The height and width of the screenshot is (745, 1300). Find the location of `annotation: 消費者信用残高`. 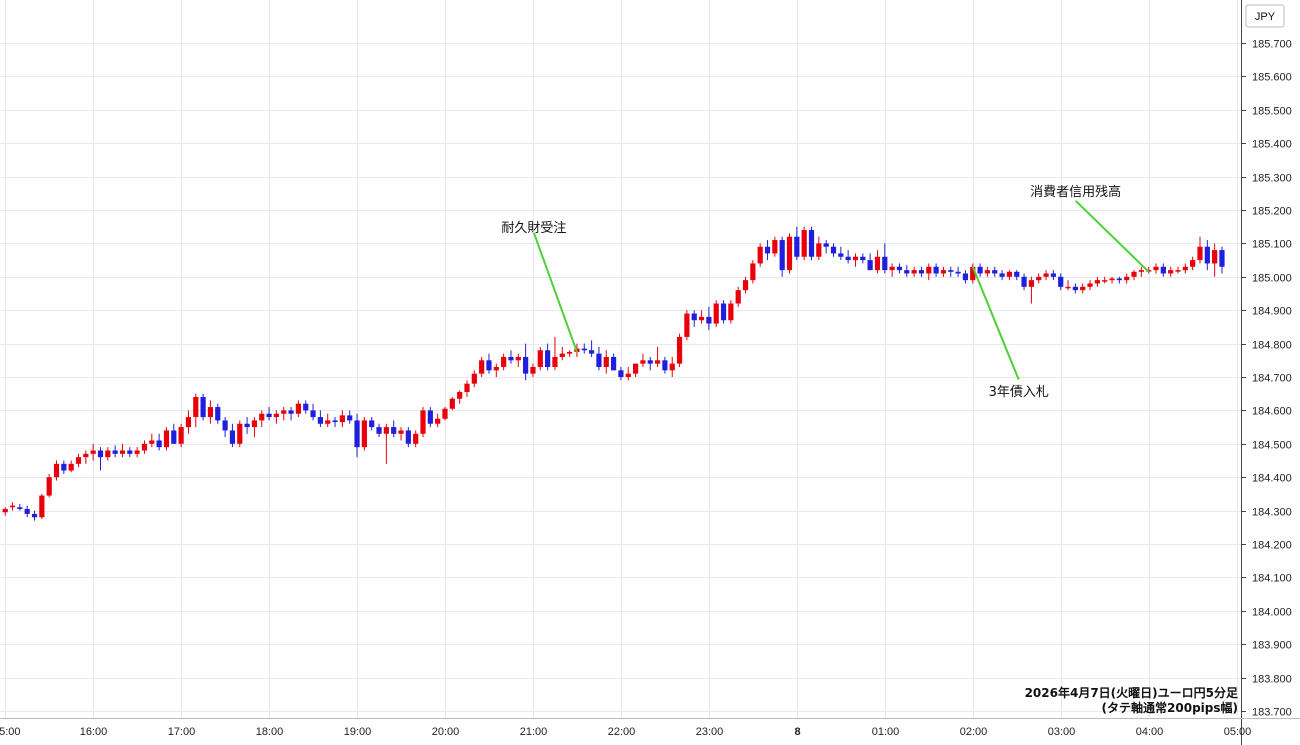

annotation: 消費者信用残高 is located at coordinates (1090, 228).